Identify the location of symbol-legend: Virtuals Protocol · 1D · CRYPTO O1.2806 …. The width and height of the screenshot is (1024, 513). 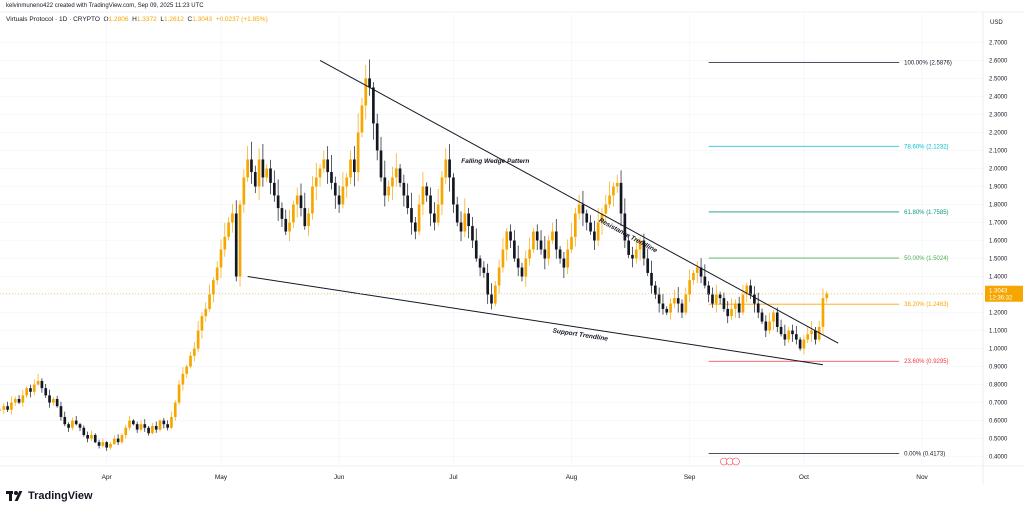
(137, 19).